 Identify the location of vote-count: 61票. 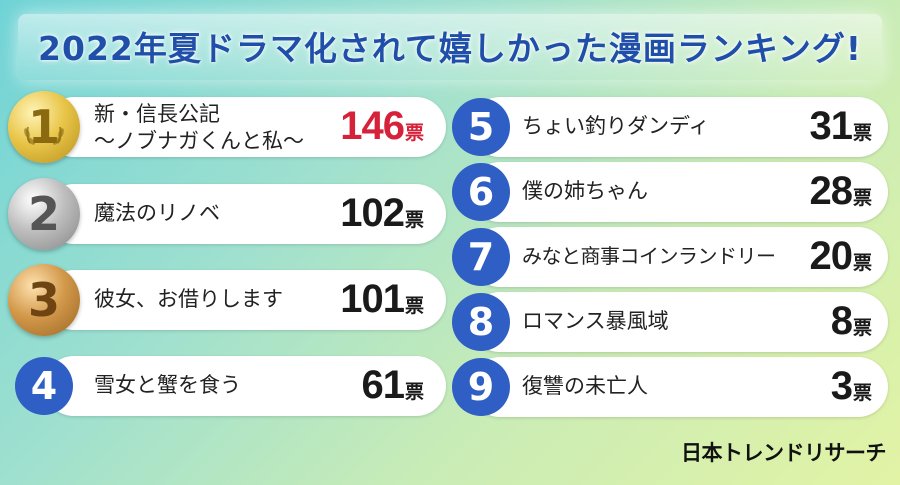
(377, 385).